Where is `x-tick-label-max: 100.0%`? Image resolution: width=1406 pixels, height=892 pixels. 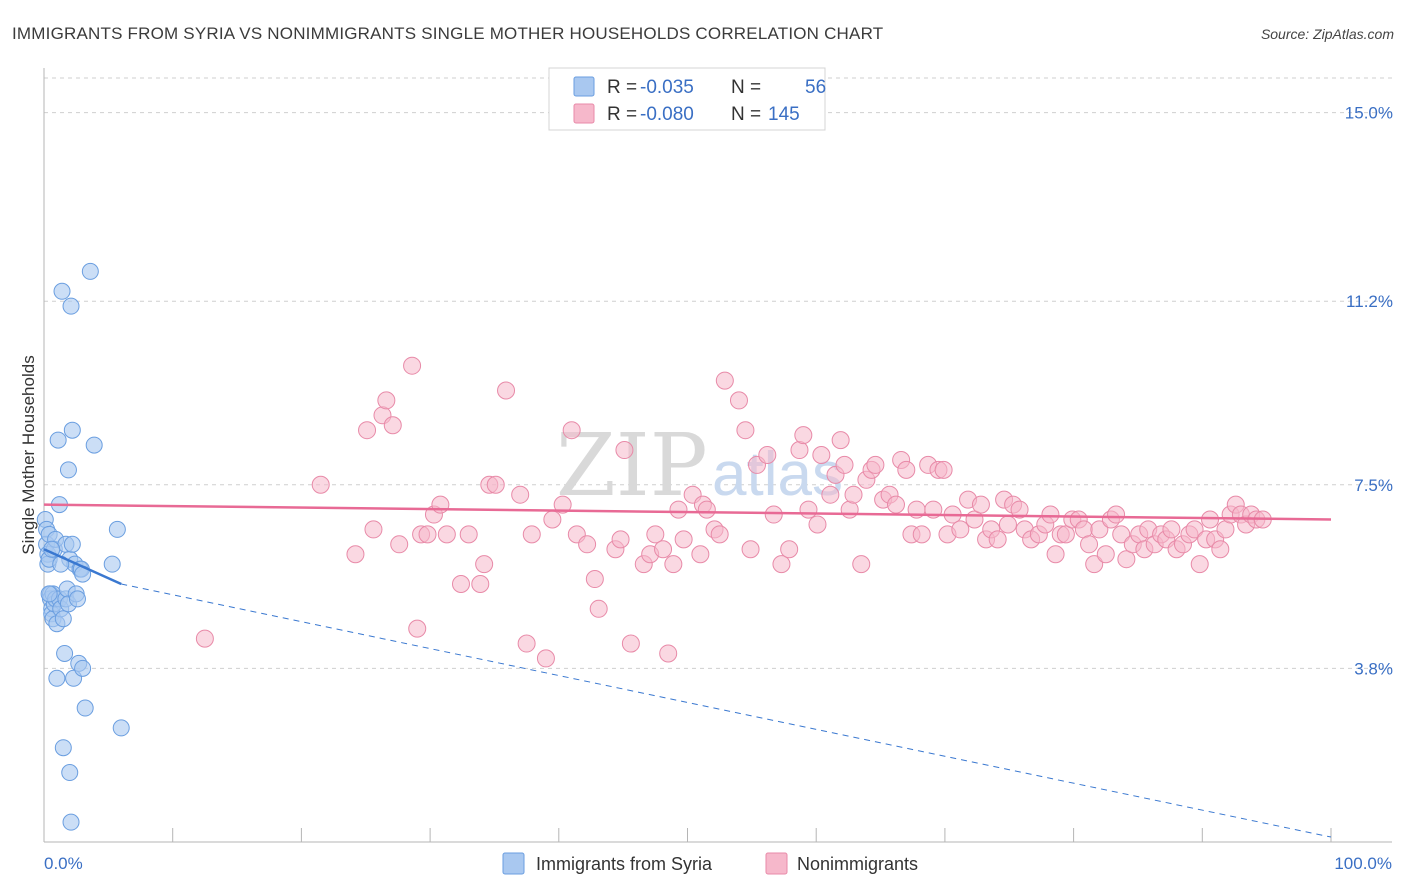 x-tick-label-max: 100.0% is located at coordinates (1363, 863).